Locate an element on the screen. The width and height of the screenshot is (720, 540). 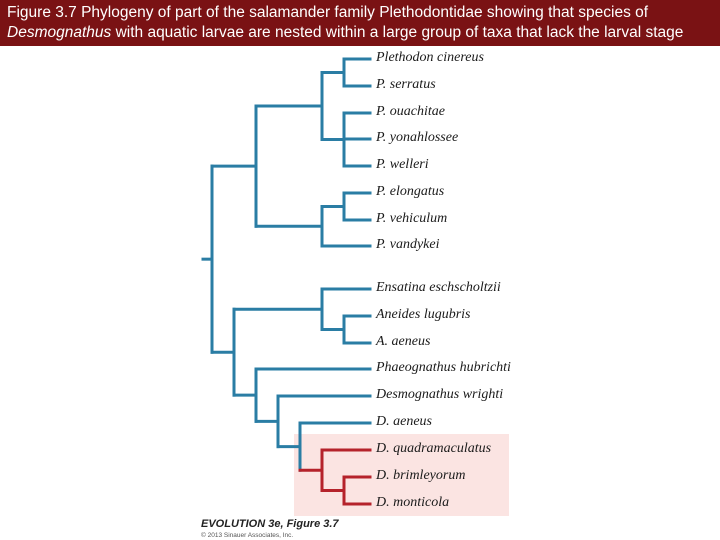
aquatic-larvae-highlight is located at coordinates (401, 475).